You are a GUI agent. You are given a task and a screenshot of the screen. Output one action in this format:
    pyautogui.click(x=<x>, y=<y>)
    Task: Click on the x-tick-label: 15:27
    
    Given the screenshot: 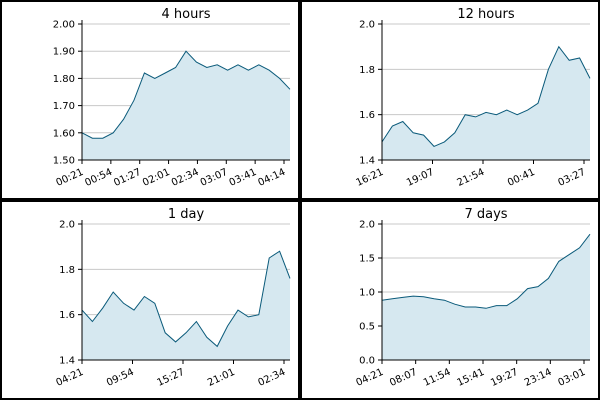 What is the action you would take?
    pyautogui.click(x=170, y=378)
    